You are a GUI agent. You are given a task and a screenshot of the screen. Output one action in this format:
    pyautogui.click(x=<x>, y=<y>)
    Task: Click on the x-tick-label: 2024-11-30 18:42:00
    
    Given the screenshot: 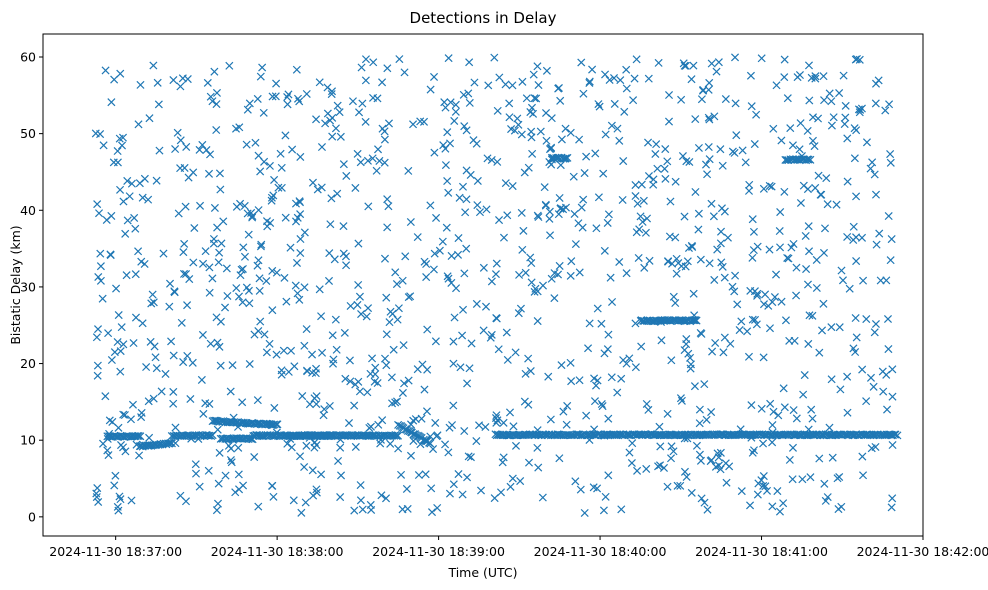 What is the action you would take?
    pyautogui.click(x=922, y=551)
    